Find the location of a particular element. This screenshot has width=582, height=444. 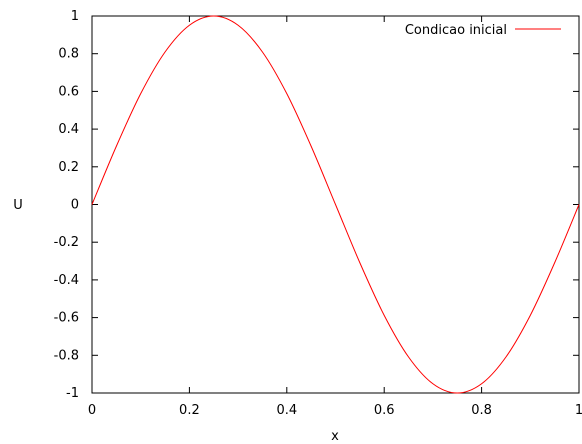

legend-label: Condicao inicial is located at coordinates (456, 30).